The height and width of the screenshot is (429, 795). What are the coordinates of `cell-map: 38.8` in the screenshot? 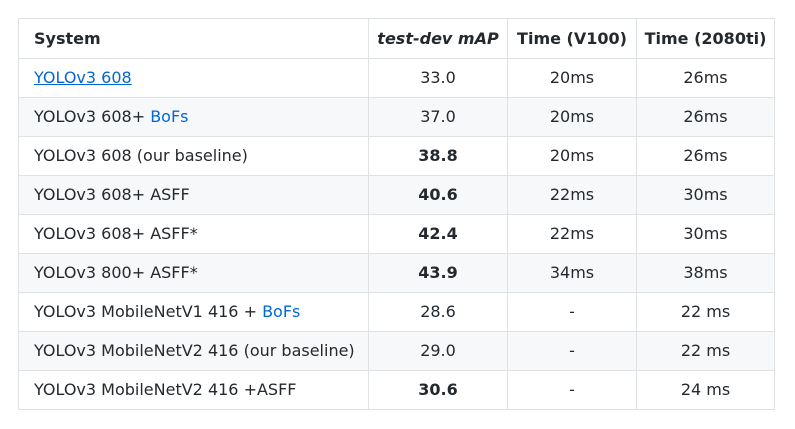 It's located at (438, 156).